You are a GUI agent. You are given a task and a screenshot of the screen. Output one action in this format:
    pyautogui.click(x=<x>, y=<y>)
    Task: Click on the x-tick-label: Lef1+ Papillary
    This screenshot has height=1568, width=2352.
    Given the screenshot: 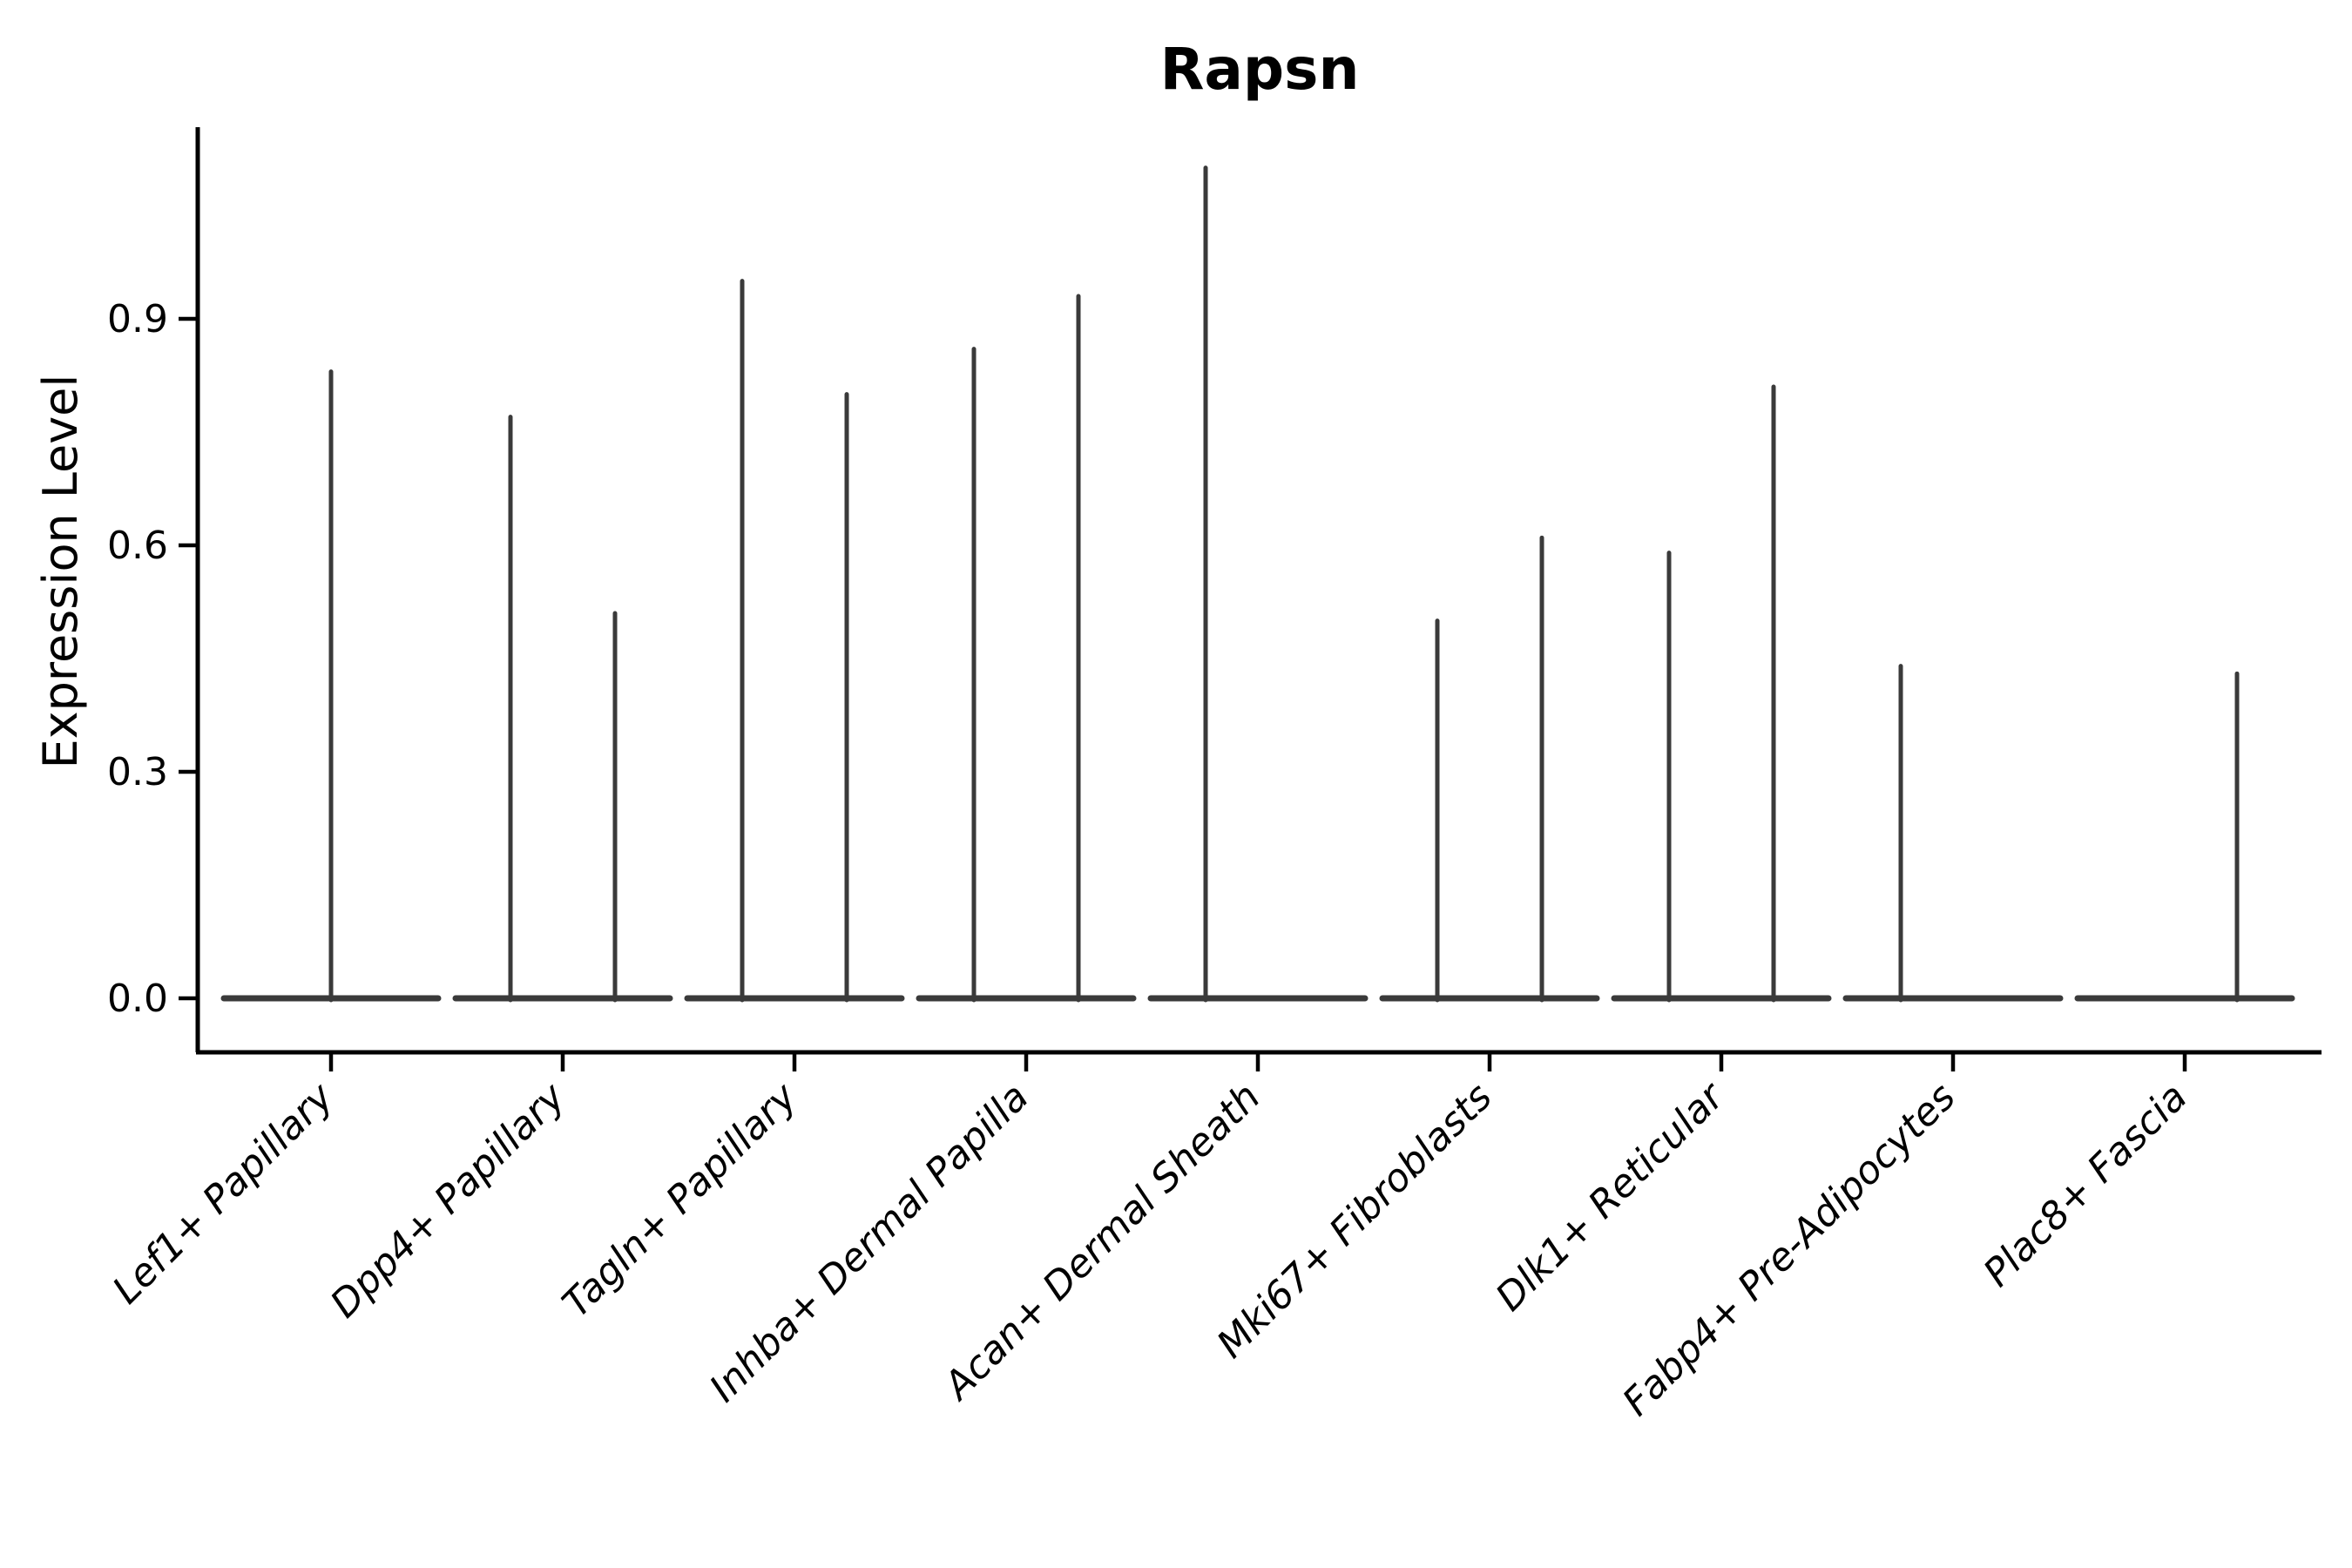 What is the action you would take?
    pyautogui.click(x=224, y=1193)
    